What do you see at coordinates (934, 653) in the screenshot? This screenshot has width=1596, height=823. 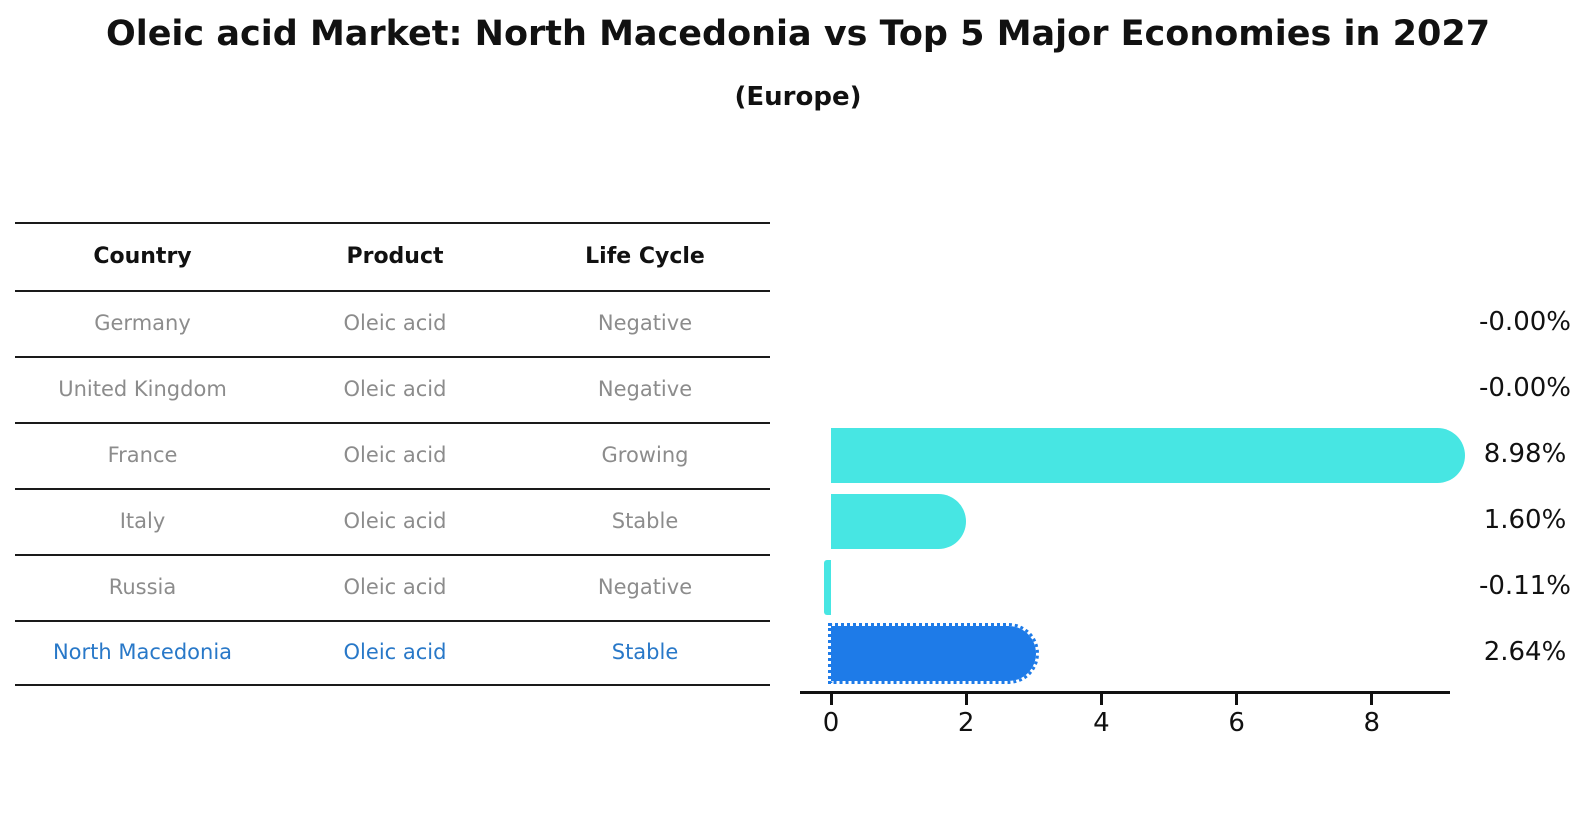 I see `bar-north-macedonia` at bounding box center [934, 653].